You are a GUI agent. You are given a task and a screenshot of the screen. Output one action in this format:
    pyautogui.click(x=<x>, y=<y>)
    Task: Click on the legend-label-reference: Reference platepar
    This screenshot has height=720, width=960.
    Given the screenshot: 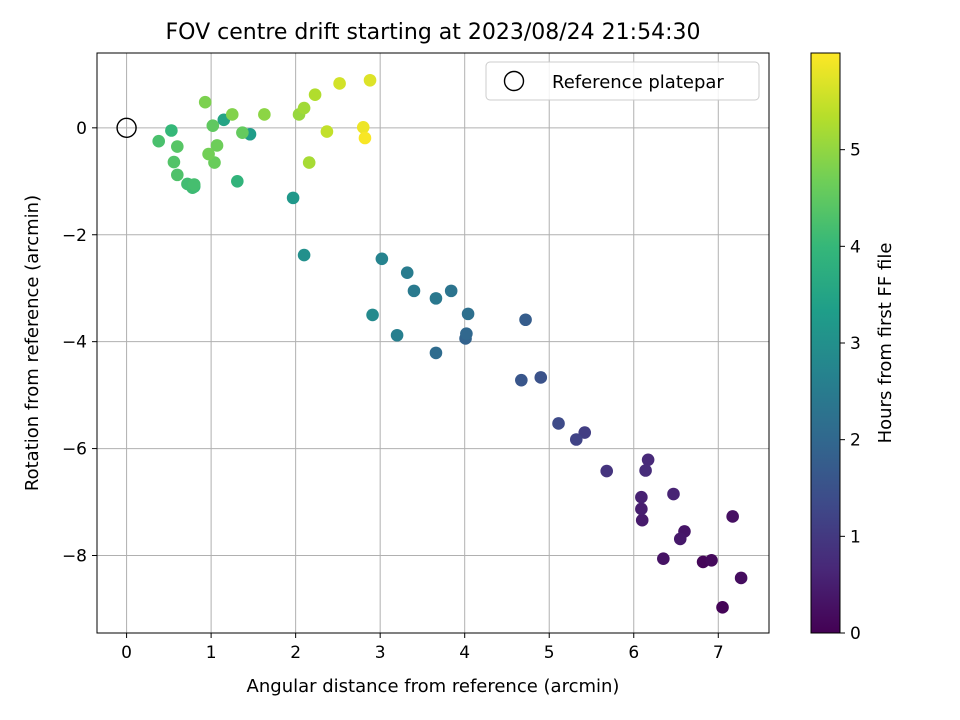 What is the action you would take?
    pyautogui.click(x=638, y=82)
    